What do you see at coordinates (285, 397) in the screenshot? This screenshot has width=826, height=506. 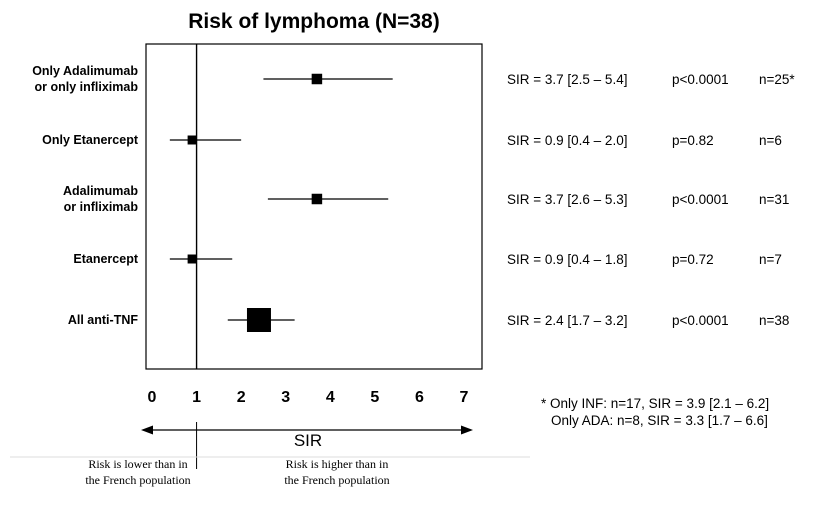 I see `x-tick-label: 3` at bounding box center [285, 397].